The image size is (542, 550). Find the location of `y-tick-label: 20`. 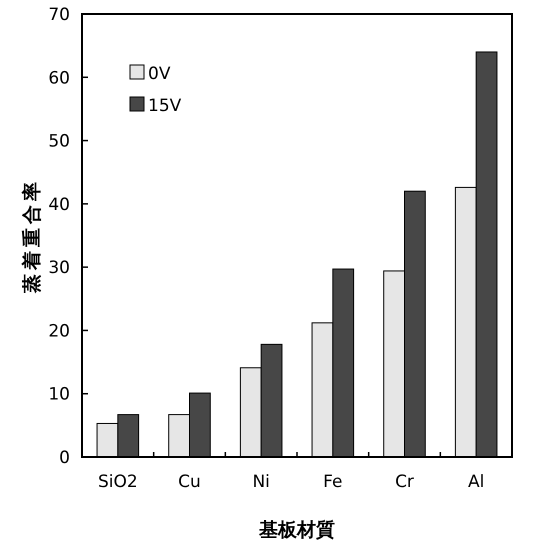

y-tick-label: 20 is located at coordinates (59, 331).